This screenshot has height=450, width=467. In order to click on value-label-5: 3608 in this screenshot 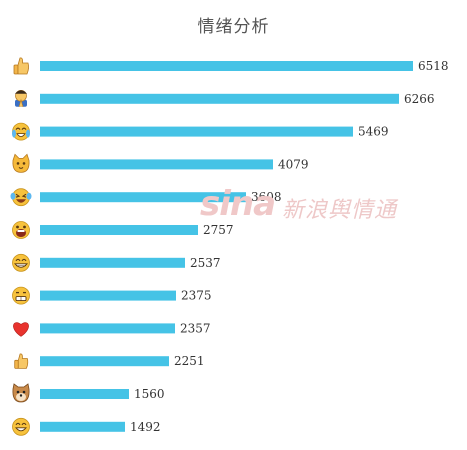, I will do `click(266, 197)`.